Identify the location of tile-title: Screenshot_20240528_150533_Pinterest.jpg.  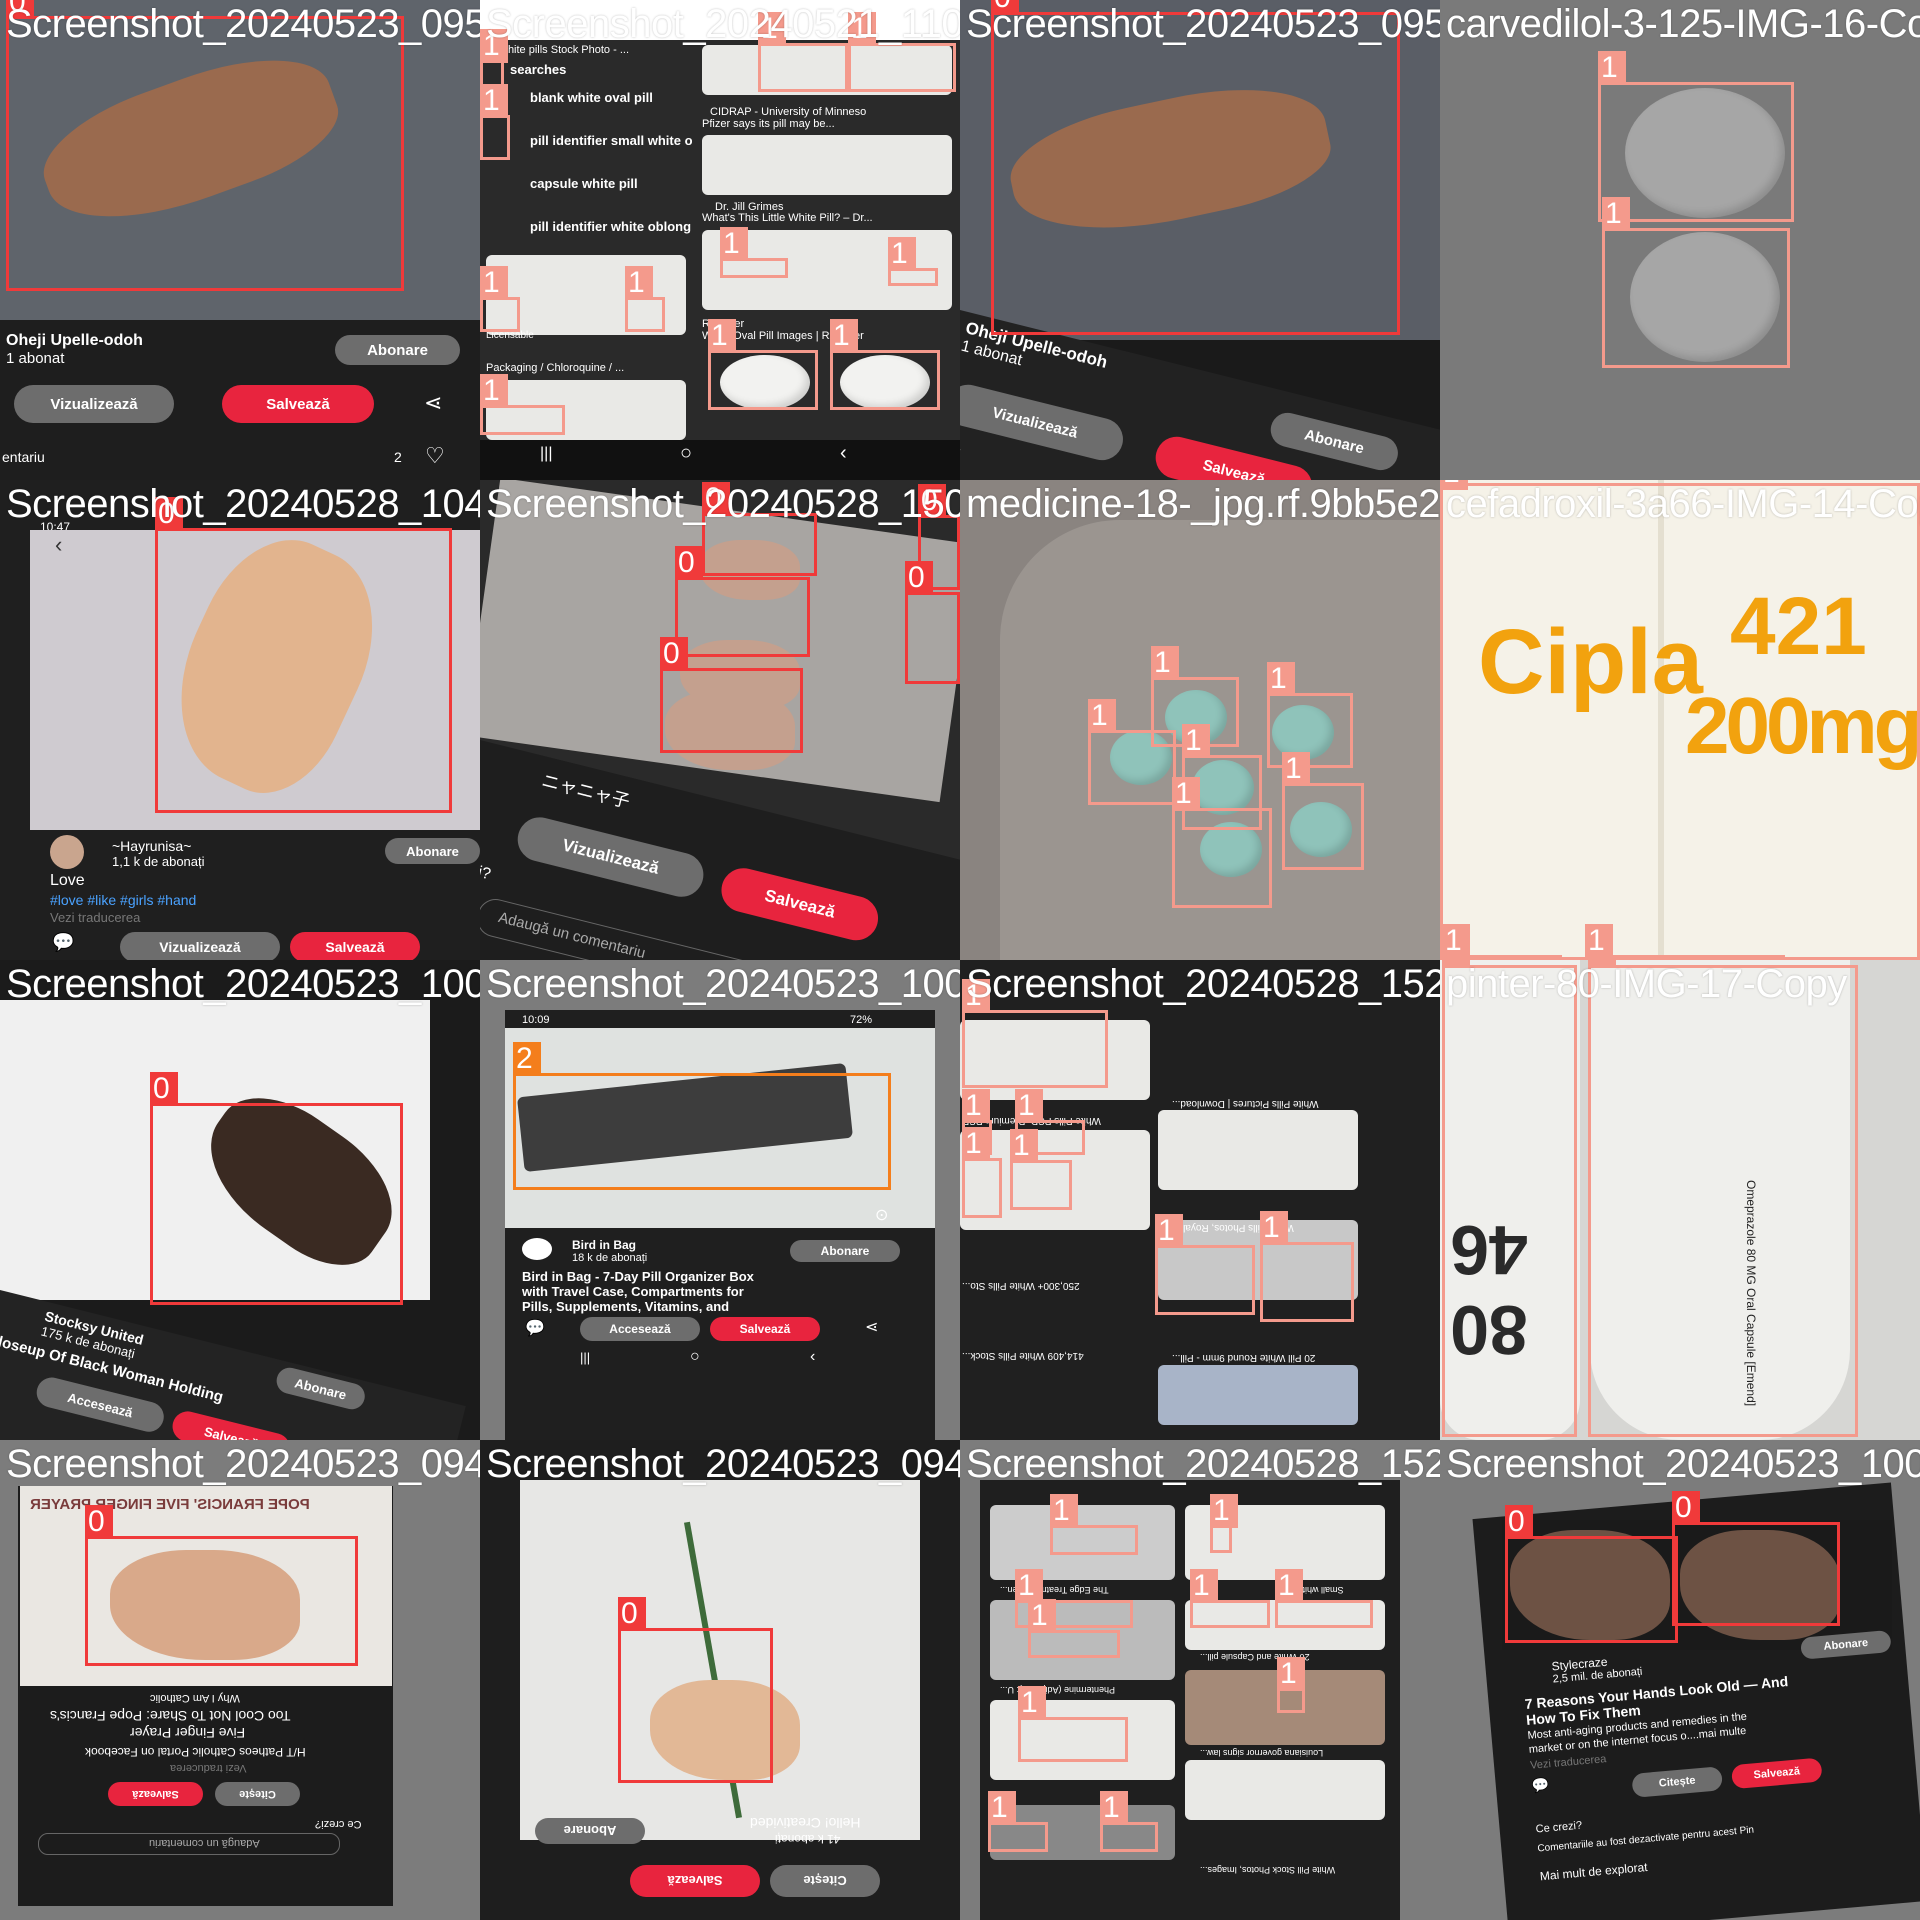
(723, 504).